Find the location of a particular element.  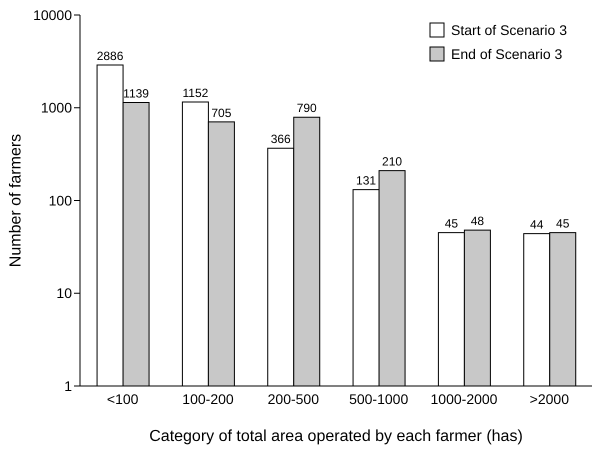

x-tick-label: <100 is located at coordinates (122, 398).